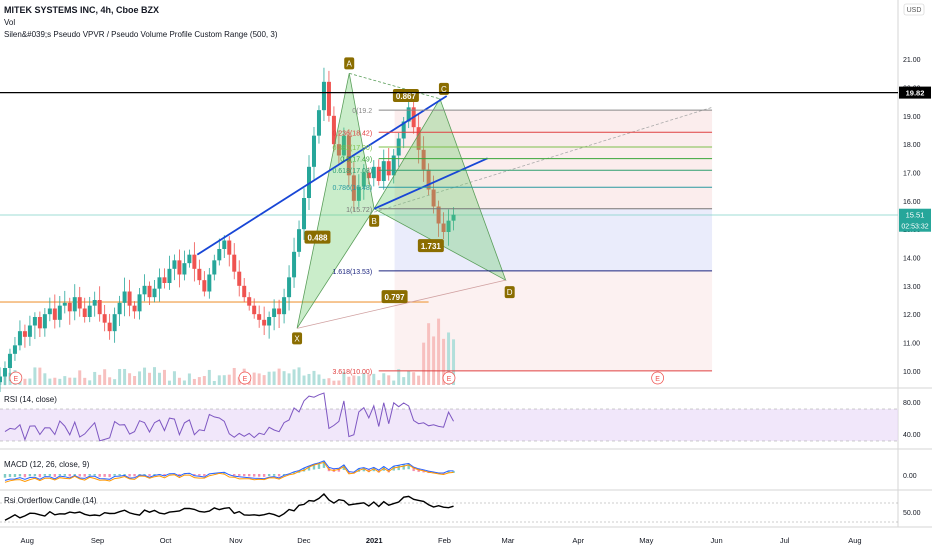 The image size is (932, 550). Describe the element at coordinates (912, 174) in the screenshot. I see `price-tick: 17.00` at that location.